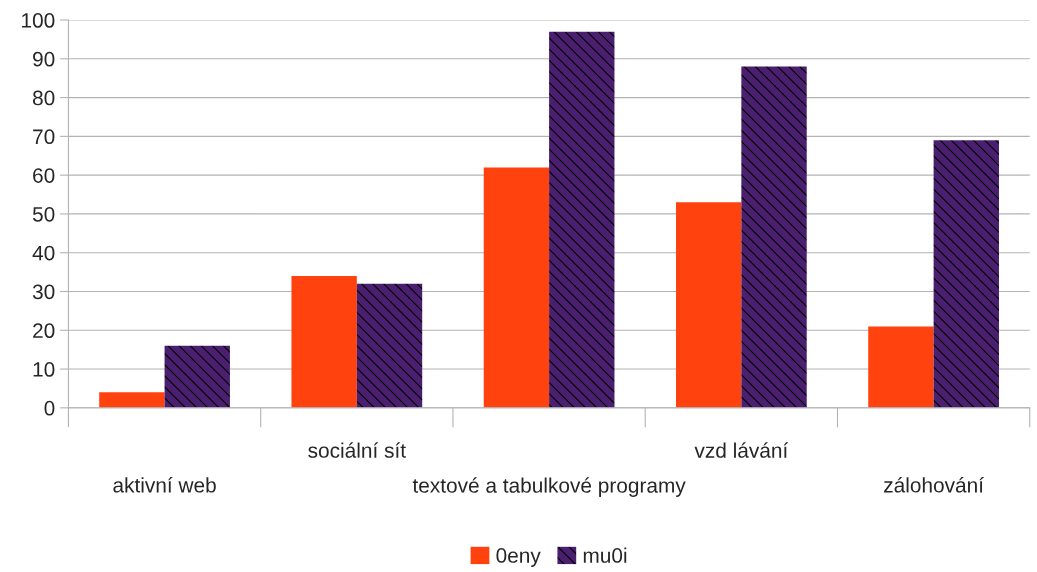 The width and height of the screenshot is (1037, 572). I want to click on y-tick-label: 60, so click(44, 175).